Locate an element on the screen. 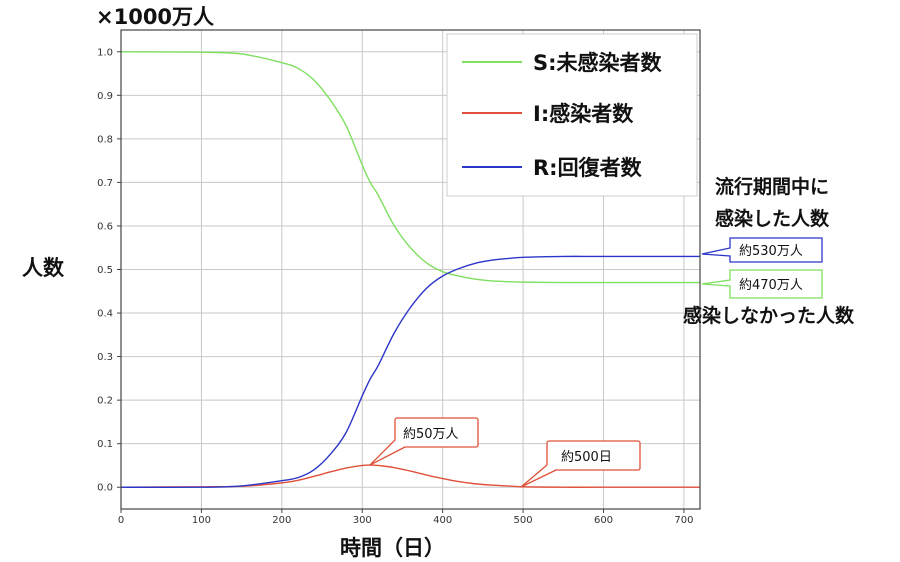 Image resolution: width=900 pixels, height=562 pixels. legend: S:未感染者数 I:感染者数 R:回復者数 is located at coordinates (572, 115).